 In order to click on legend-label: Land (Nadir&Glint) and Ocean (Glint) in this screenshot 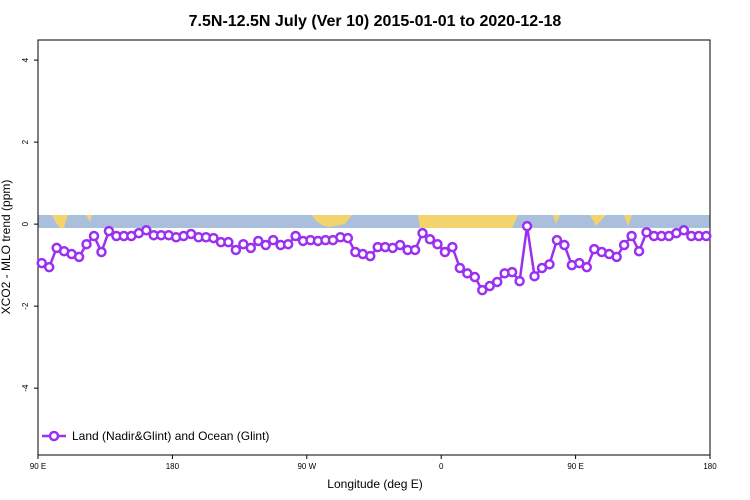, I will do `click(170, 436)`.